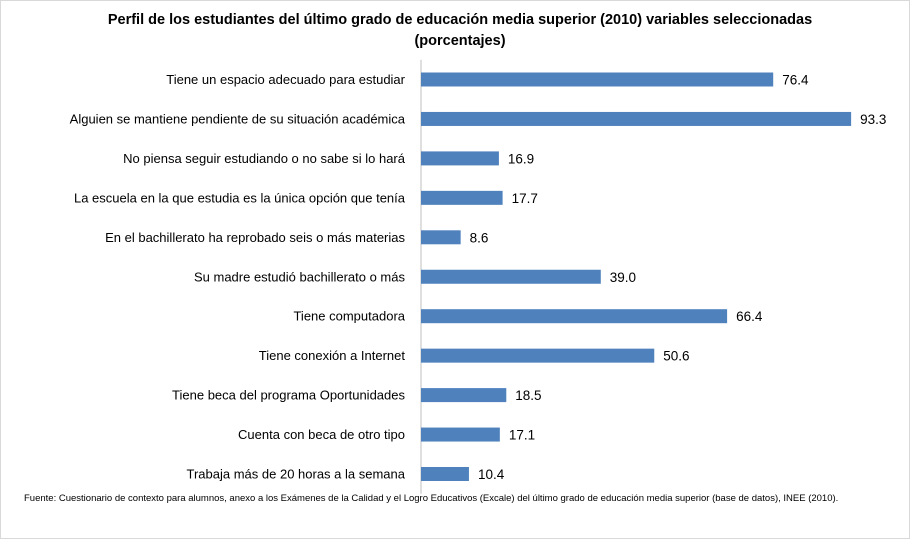 This screenshot has width=910, height=539. I want to click on category-label: Tiene conexión a Internet, so click(332, 355).